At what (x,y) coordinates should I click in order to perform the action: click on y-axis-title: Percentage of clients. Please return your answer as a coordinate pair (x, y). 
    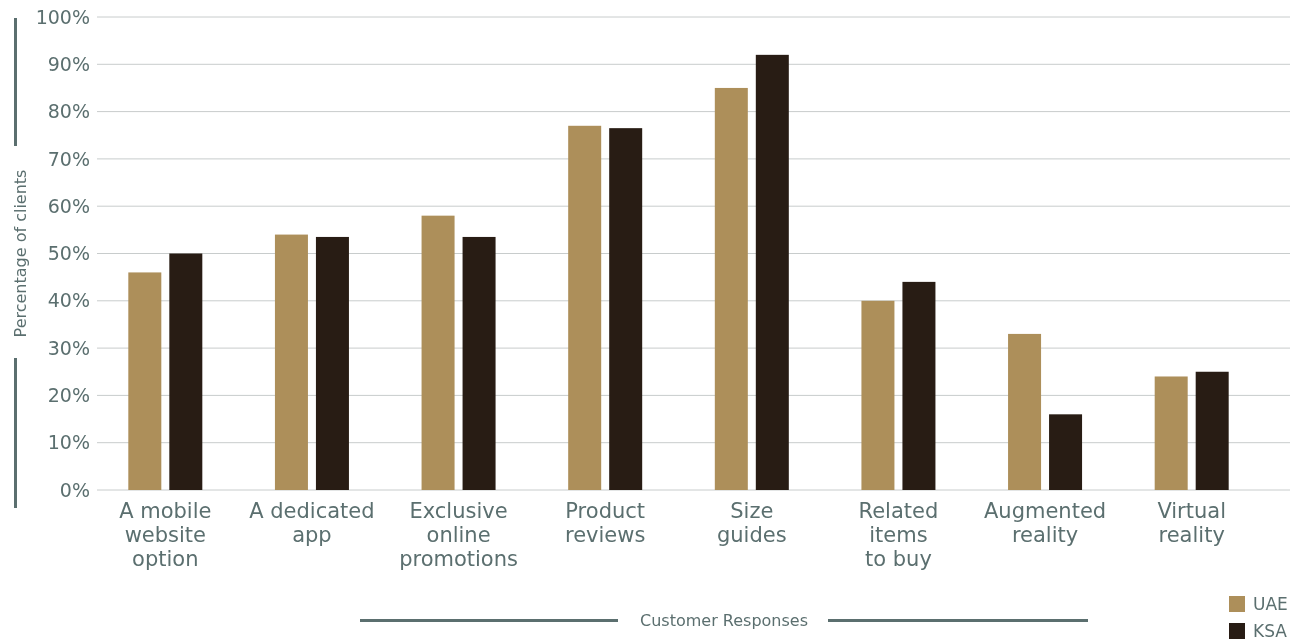
    Looking at the image, I should click on (20, 253).